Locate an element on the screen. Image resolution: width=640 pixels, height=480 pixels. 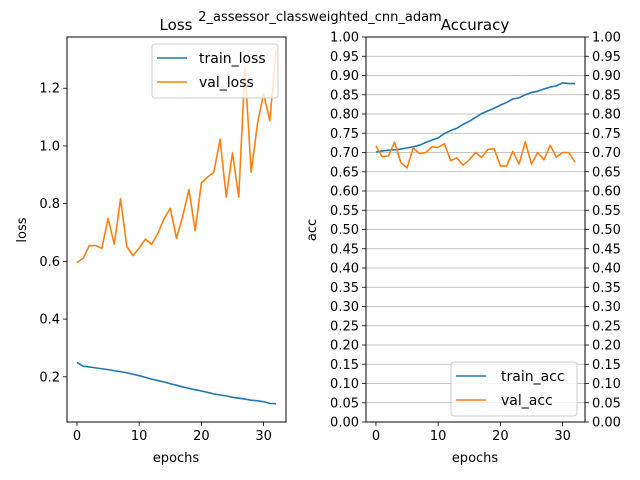
accuracy-ytick-label-right: 0.30 is located at coordinates (606, 307).